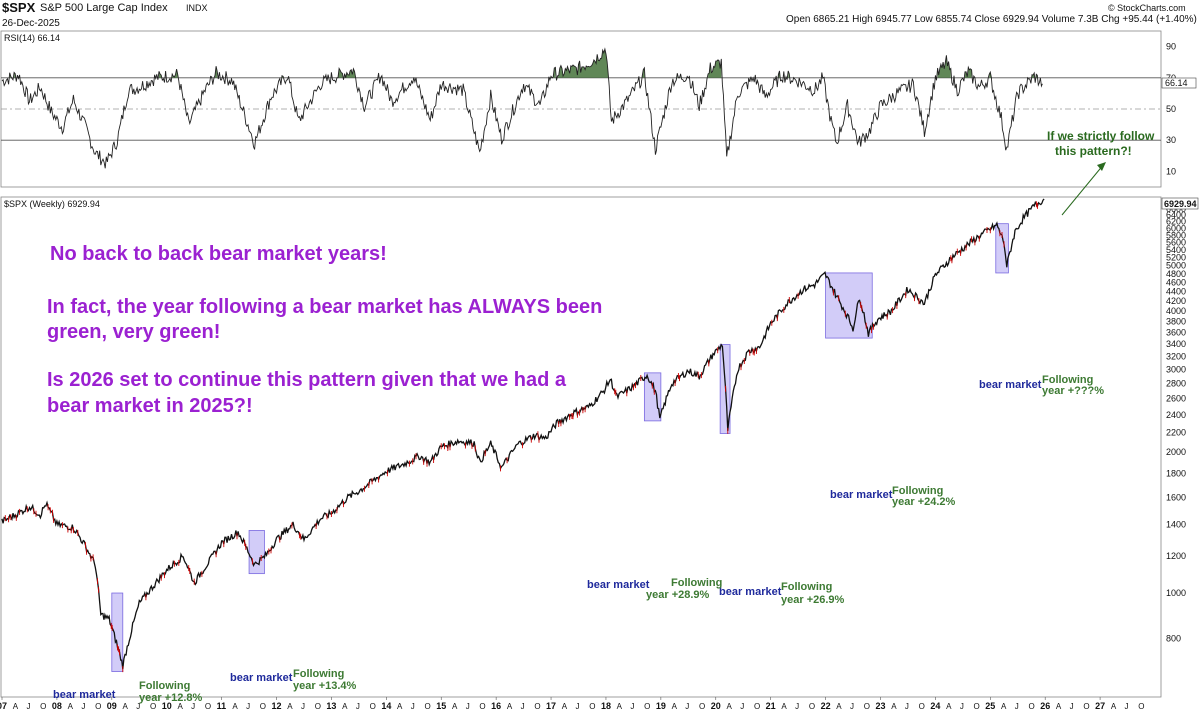  I want to click on following-word-2020: Following, so click(806, 587).